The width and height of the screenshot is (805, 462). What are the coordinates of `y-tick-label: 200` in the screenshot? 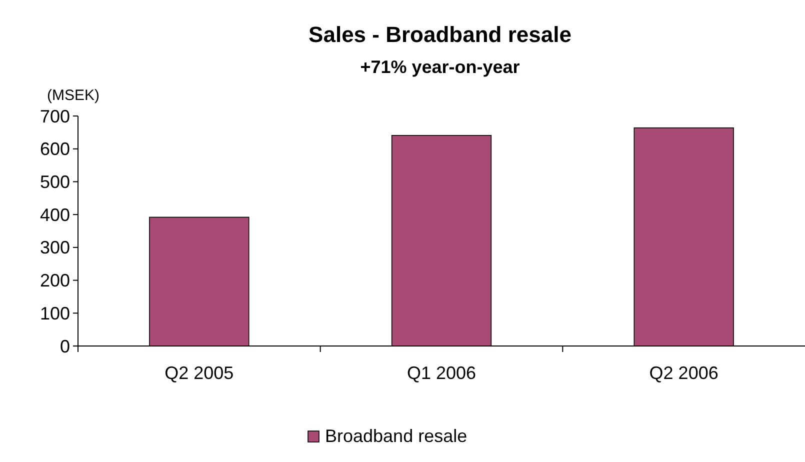 It's located at (55, 280).